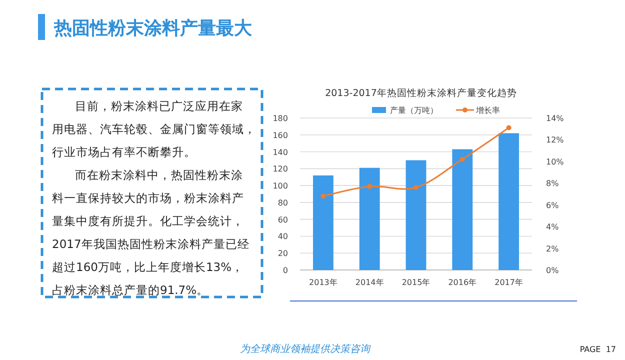  I want to click on legend-label: 产量（万吨）, so click(414, 110).